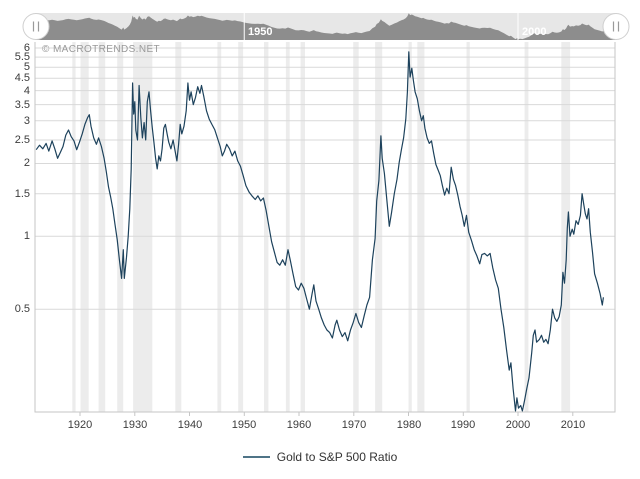  I want to click on x-axis-tick-label: 1980, so click(409, 425).